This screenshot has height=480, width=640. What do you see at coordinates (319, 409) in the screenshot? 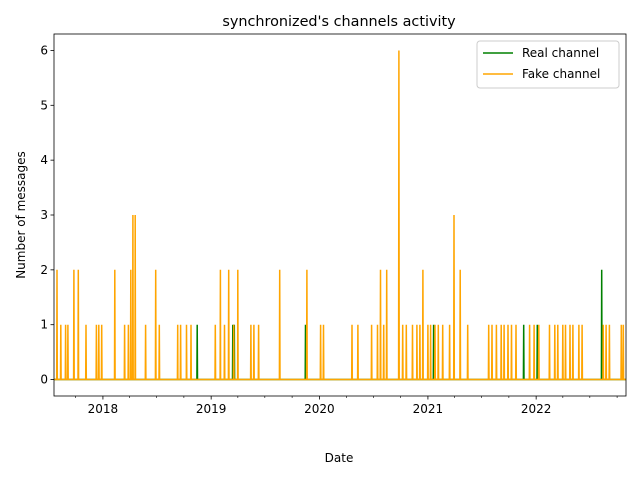
I see `x-tick-label-2: 2020` at bounding box center [319, 409].